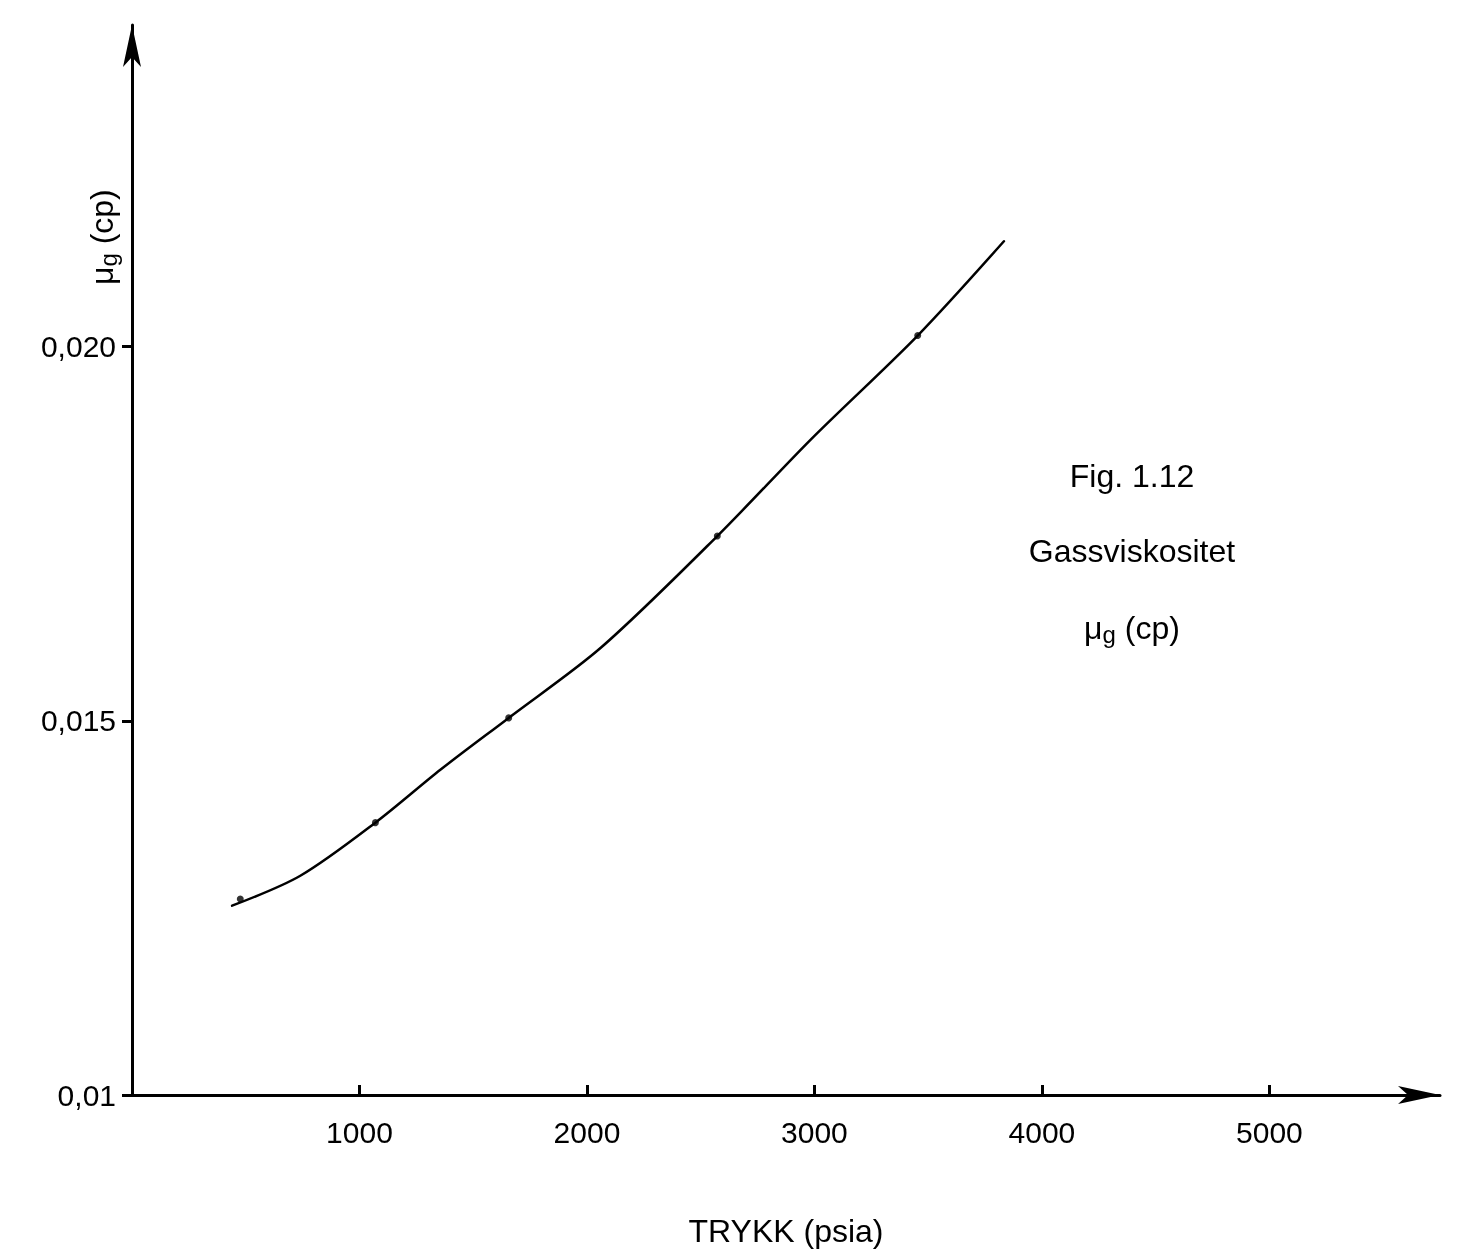 This screenshot has height=1252, width=1465. What do you see at coordinates (1132, 551) in the screenshot?
I see `annotation: Gassviskositet` at bounding box center [1132, 551].